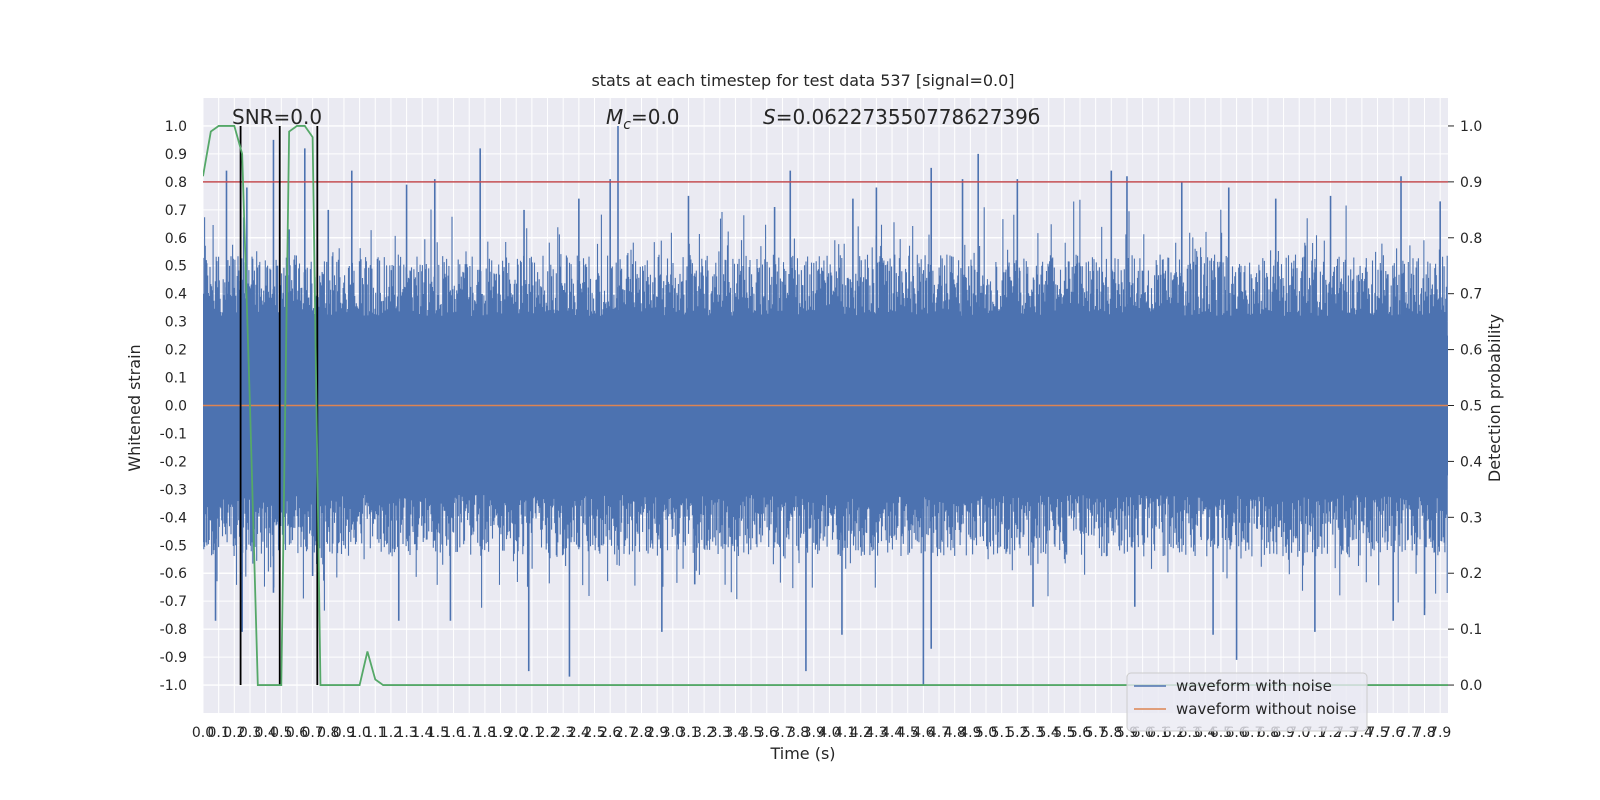  Describe the element at coordinates (176, 239) in the screenshot. I see `y-tick-label: 0.6` at that location.